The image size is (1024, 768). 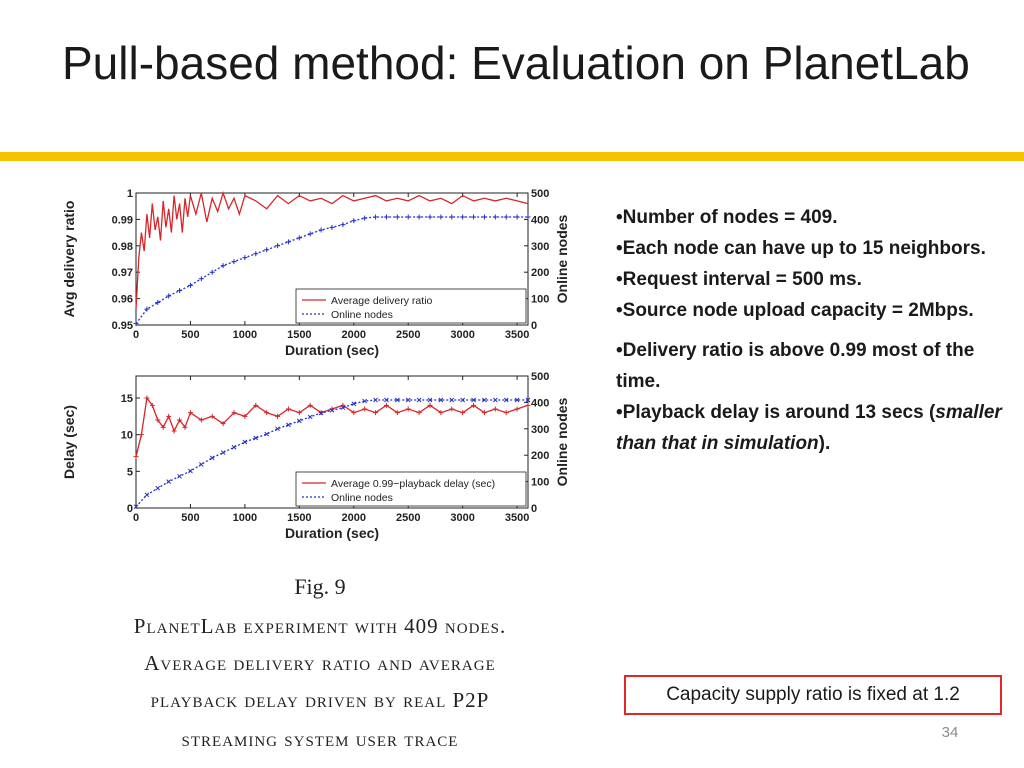 I want to click on y2-tick-label: 200, so click(x=540, y=273).